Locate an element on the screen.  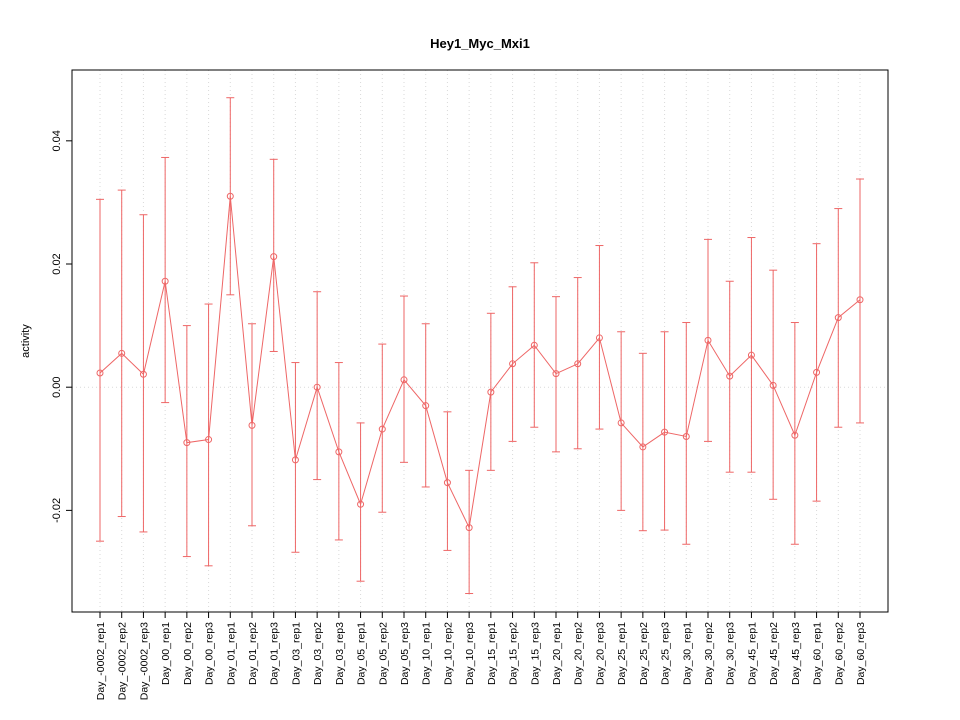
x-tick-label: Day_60_rep2 is located at coordinates (839, 653).